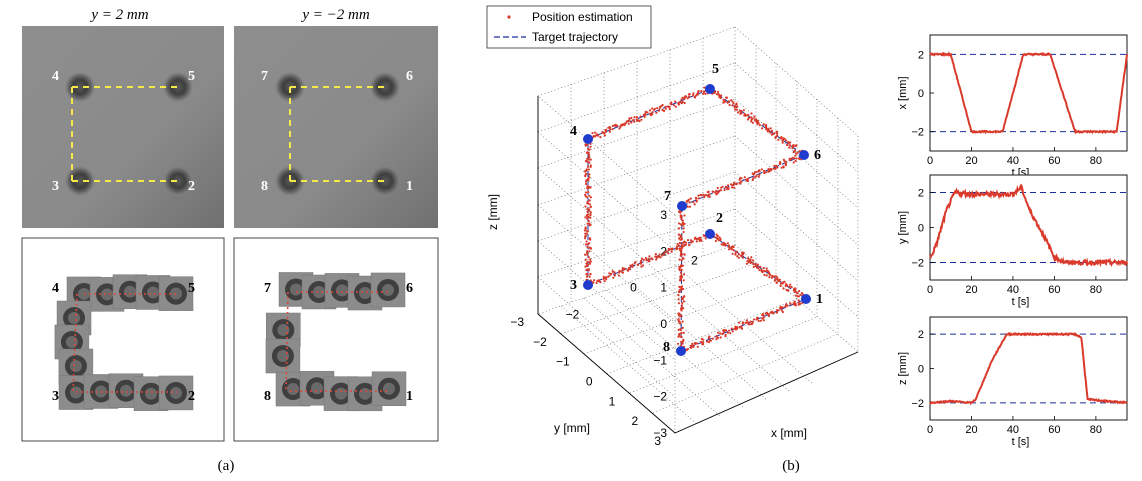 Image resolution: width=1142 pixels, height=481 pixels. What do you see at coordinates (575, 37) in the screenshot?
I see `legend-label-target: Target trajectory` at bounding box center [575, 37].